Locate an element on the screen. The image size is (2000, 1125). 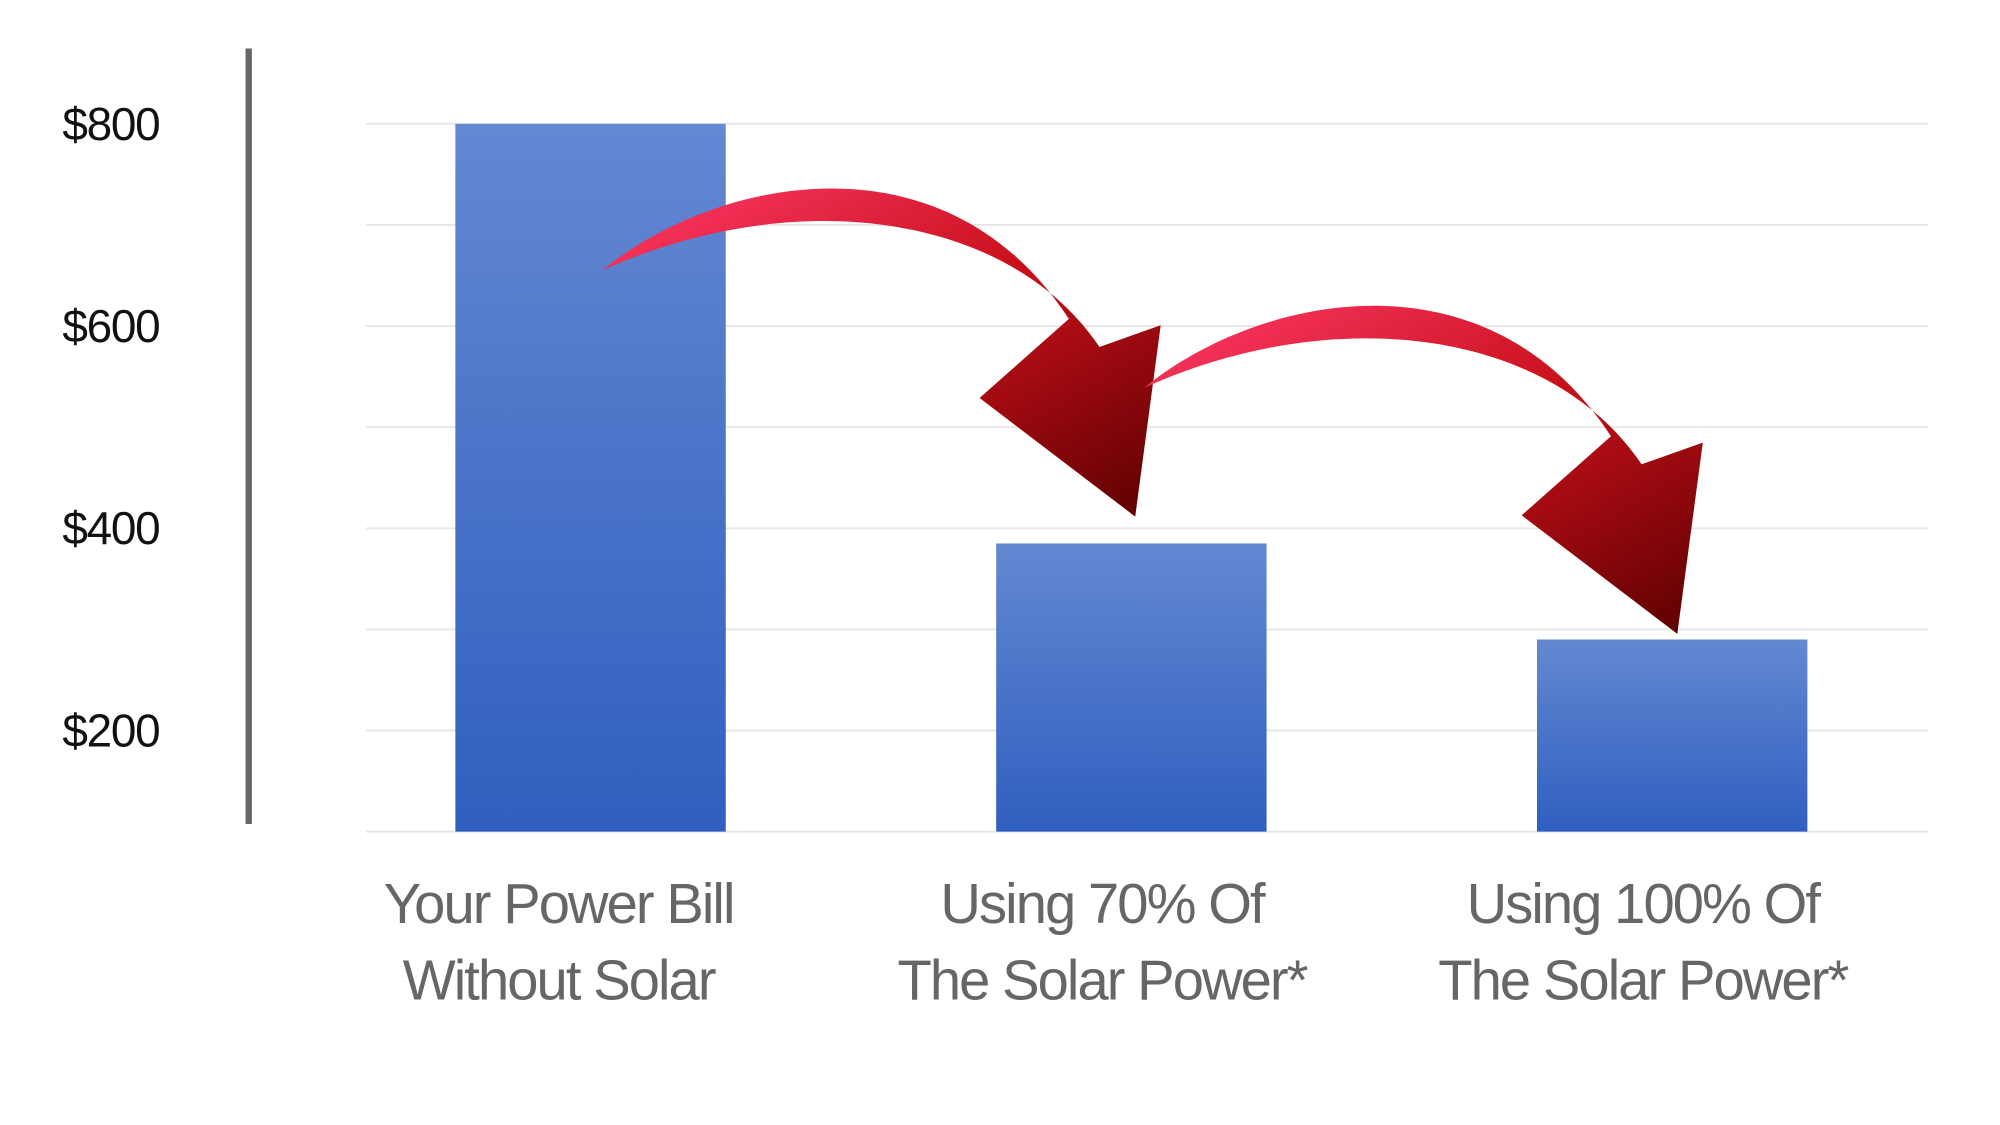
x-tick-label: Using 100% Of is located at coordinates (1644, 903).